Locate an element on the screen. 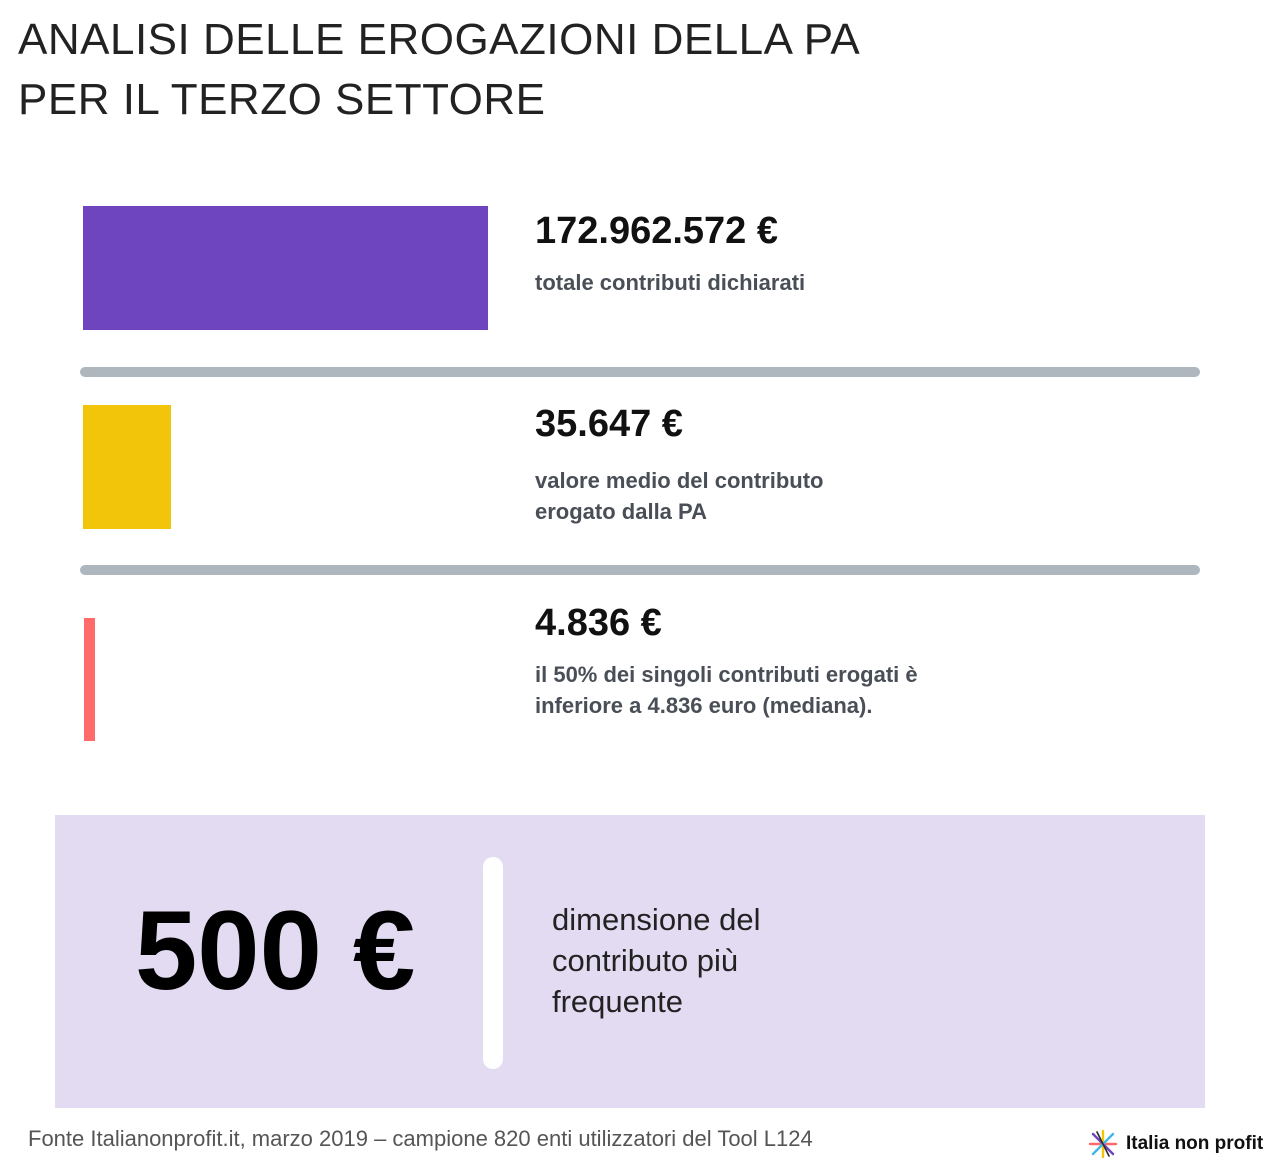 This screenshot has height=1174, width=1280. value-totale-contributi: 172.962.572 € is located at coordinates (657, 231).